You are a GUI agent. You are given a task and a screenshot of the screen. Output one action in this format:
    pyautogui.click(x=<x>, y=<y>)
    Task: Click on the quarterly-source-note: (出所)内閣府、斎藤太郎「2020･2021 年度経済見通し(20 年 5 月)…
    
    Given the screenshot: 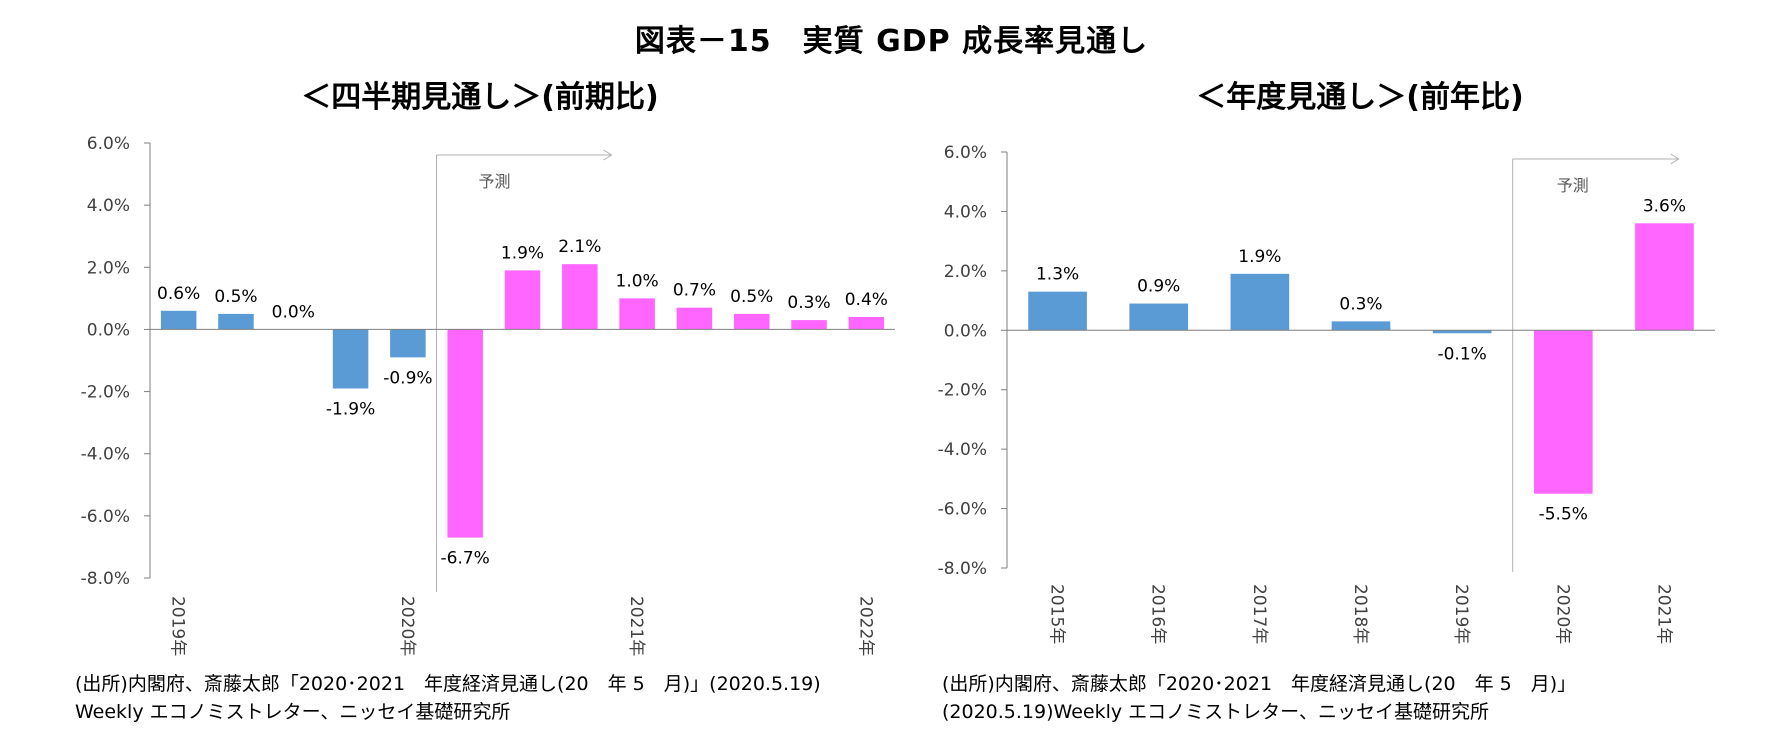 What is the action you would take?
    pyautogui.click(x=448, y=698)
    